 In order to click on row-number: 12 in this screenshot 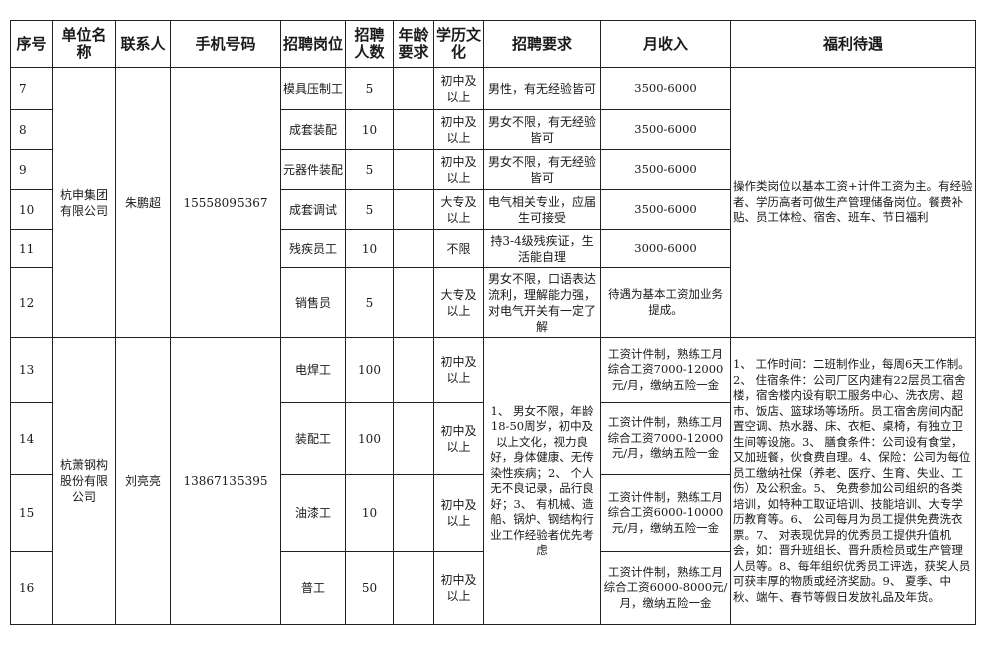, I will do `click(31, 302)`.